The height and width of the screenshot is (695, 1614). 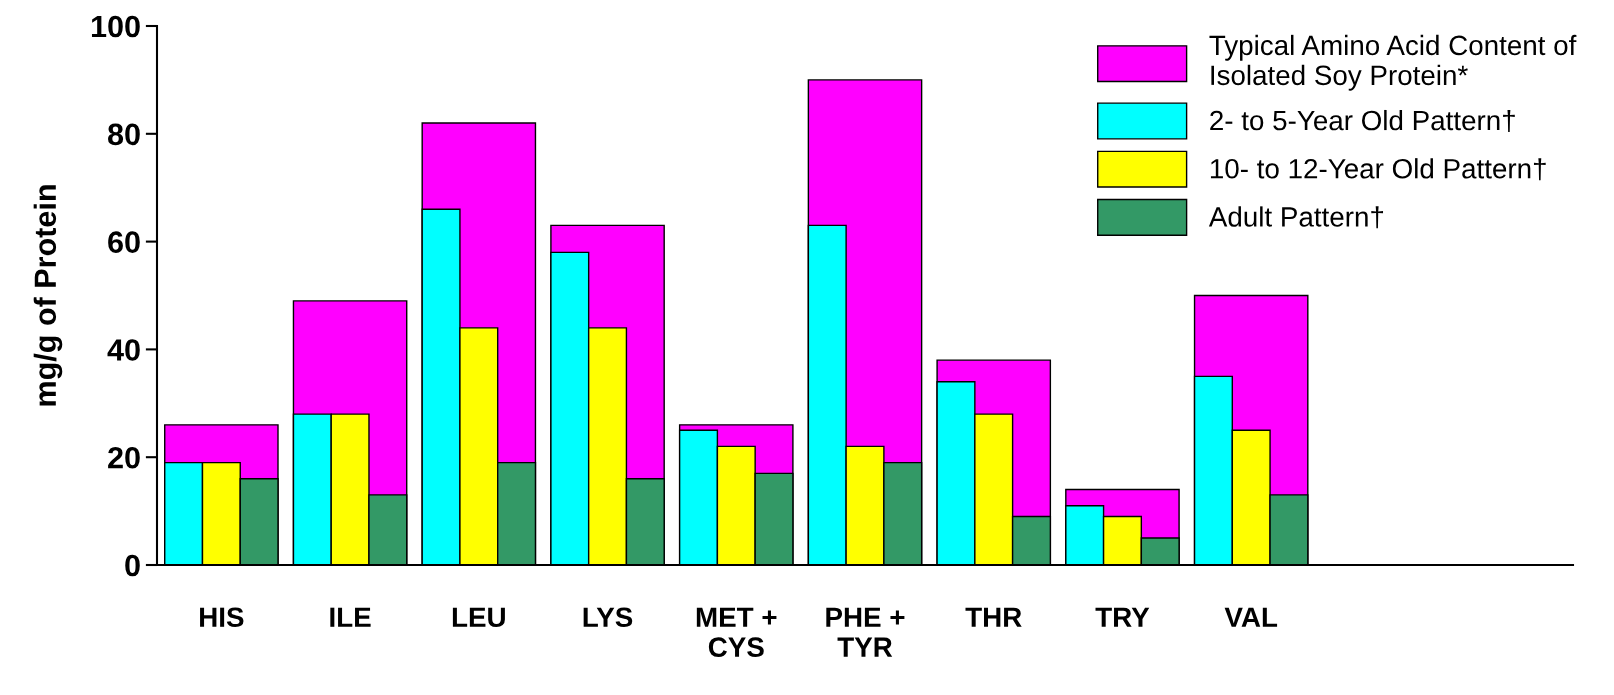 What do you see at coordinates (350, 617) in the screenshot?
I see `x-tick-label: ILE` at bounding box center [350, 617].